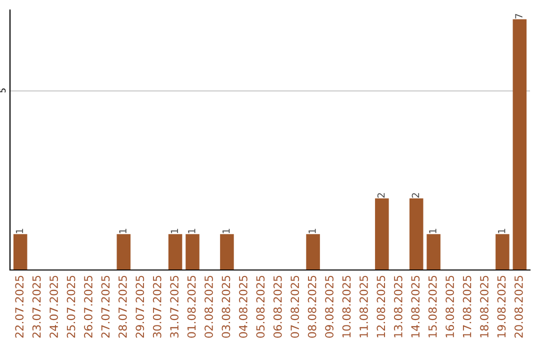 The image size is (540, 340). I want to click on x-tick-label: 18.08.2025, so click(484, 307).